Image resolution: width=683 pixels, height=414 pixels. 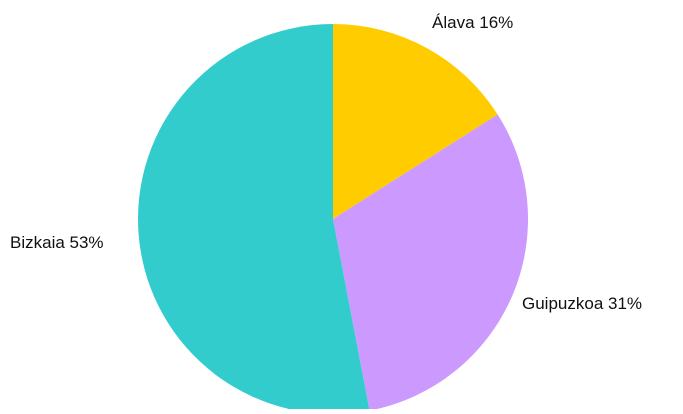 I want to click on pie-label-bizkaia: Bizkaia 53%, so click(x=57, y=242).